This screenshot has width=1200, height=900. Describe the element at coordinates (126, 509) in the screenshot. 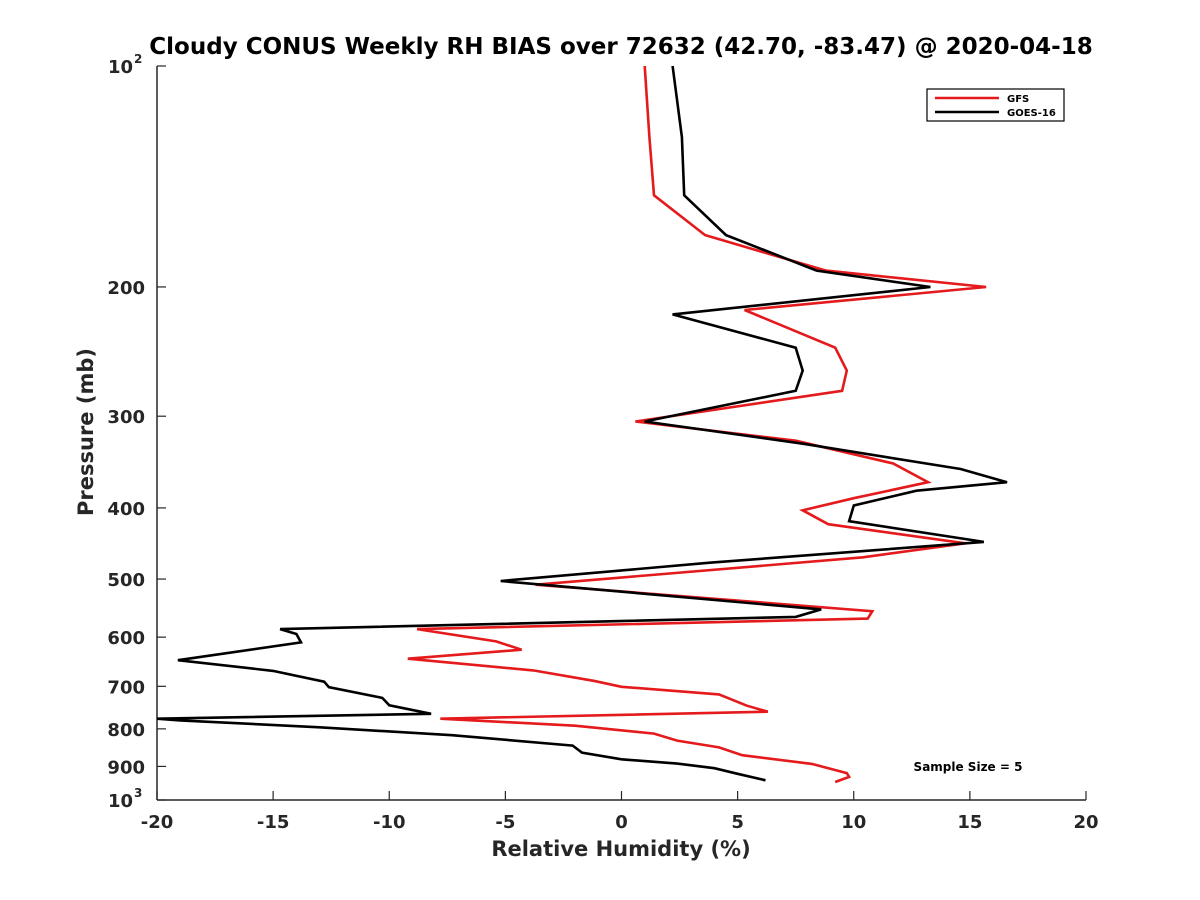

I see `y-tick-label: 400` at that location.